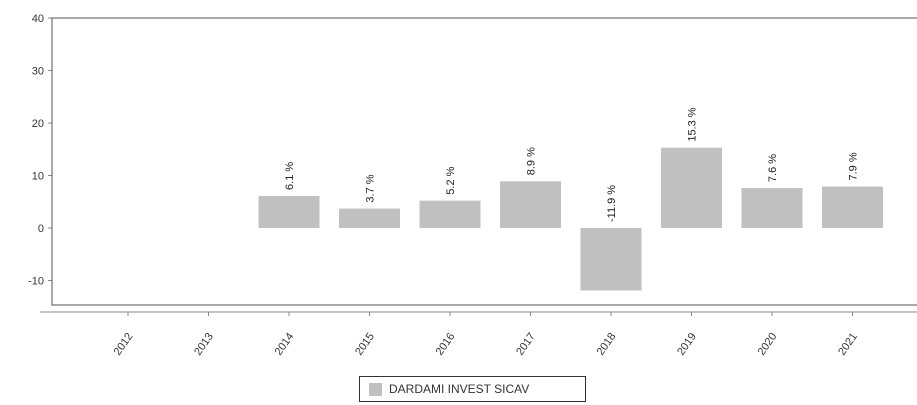 The image size is (917, 405). What do you see at coordinates (478, 334) in the screenshot?
I see `x-axis: 2012 2013 2014 2015 2016 2017 2018 2019 2020 2021` at bounding box center [478, 334].